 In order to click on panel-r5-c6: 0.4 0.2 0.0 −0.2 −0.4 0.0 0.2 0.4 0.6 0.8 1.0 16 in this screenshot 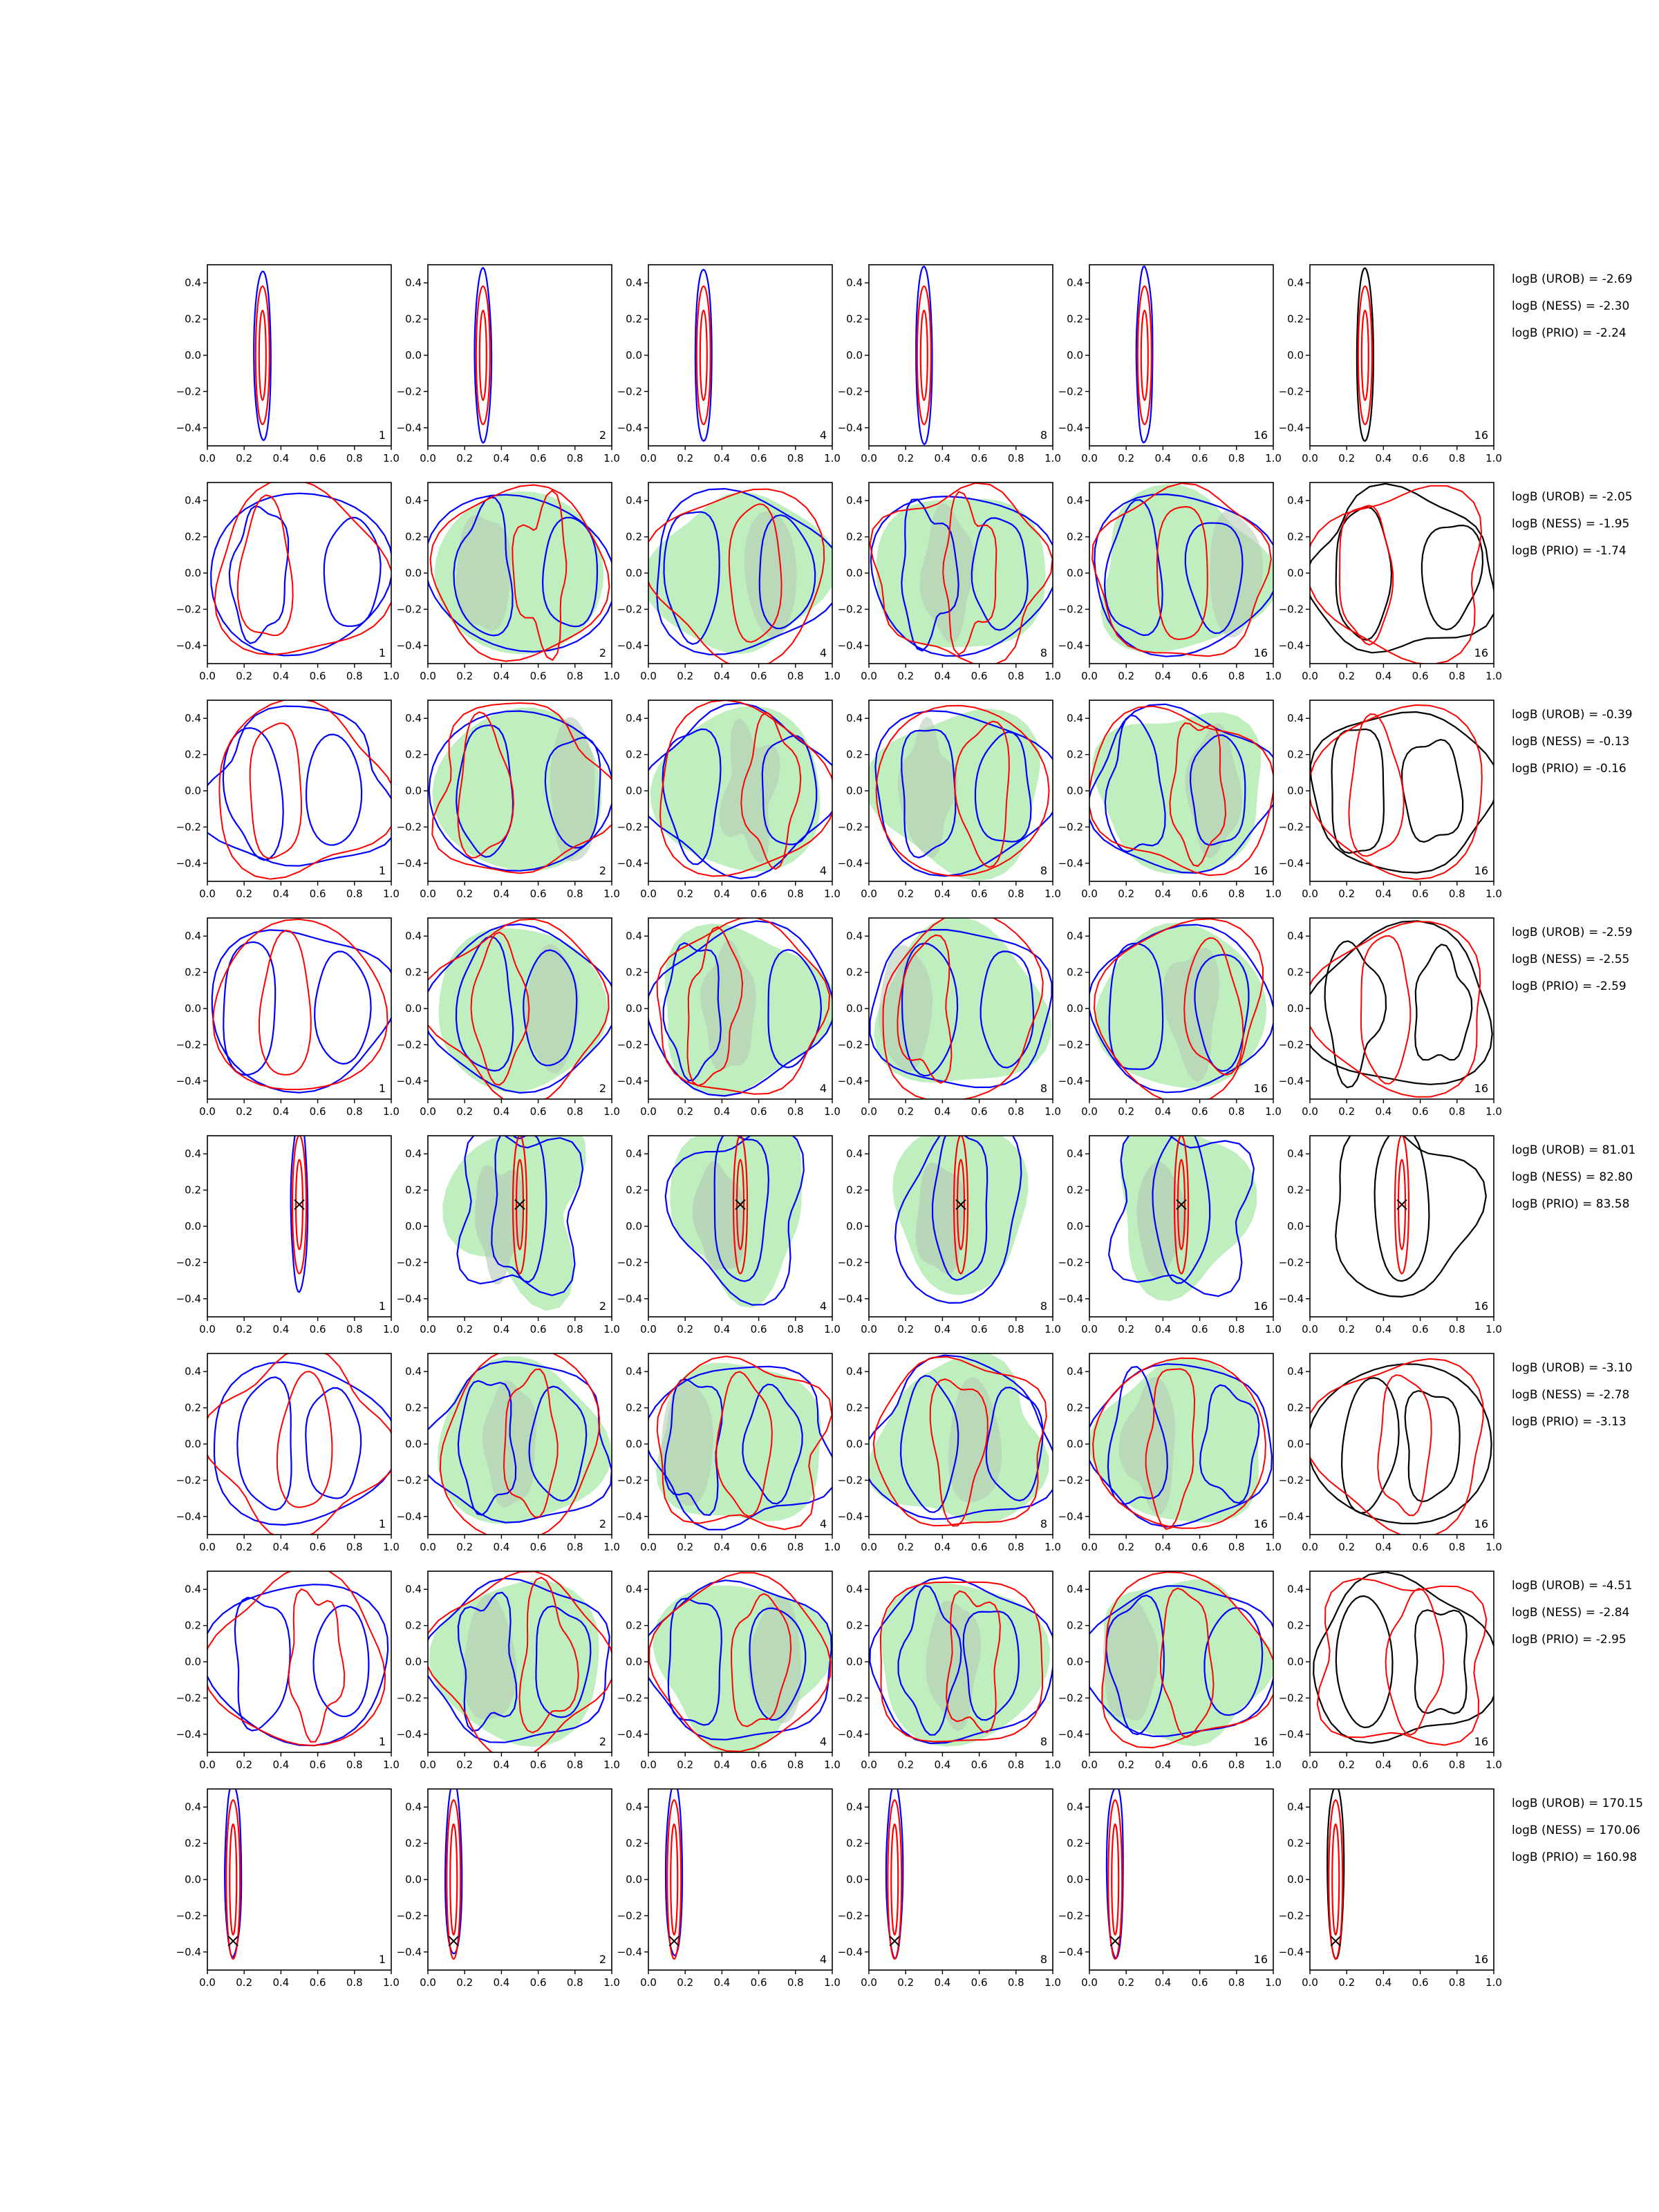, I will do `click(1391, 1235)`.